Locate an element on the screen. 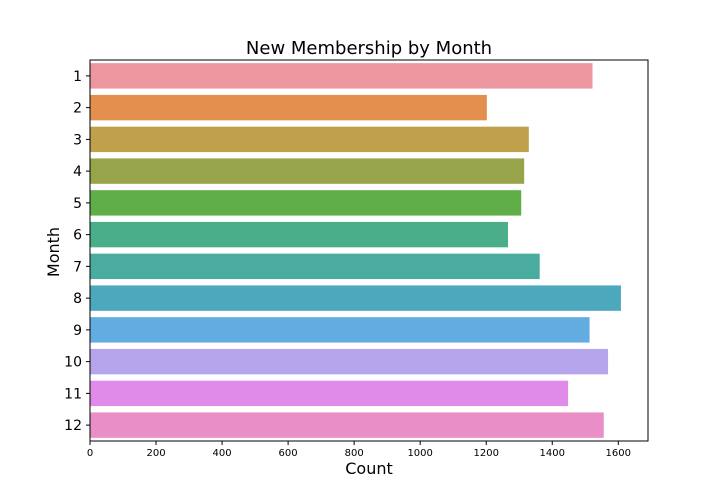 The image size is (720, 504). y-tick-label: 5 is located at coordinates (77, 204).